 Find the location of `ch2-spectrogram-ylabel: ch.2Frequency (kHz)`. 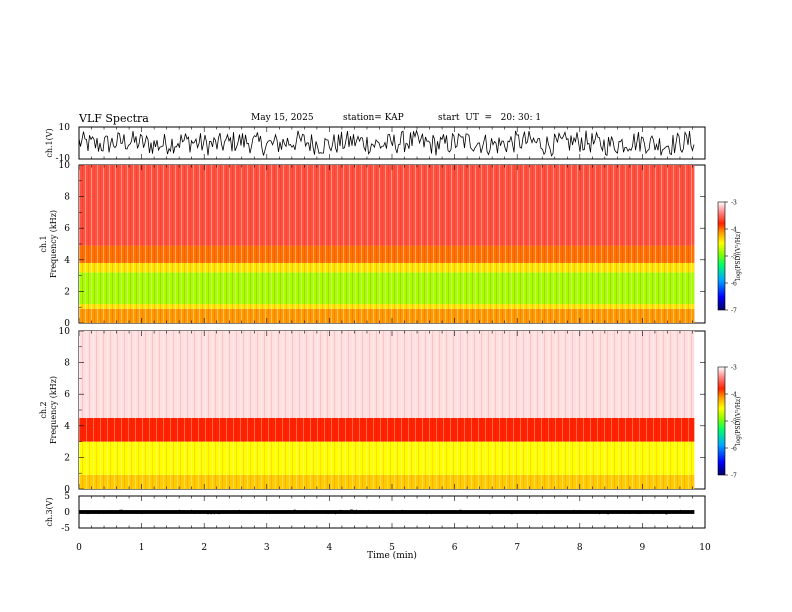

ch2-spectrogram-ylabel: ch.2Frequency (kHz) is located at coordinates (48, 410).